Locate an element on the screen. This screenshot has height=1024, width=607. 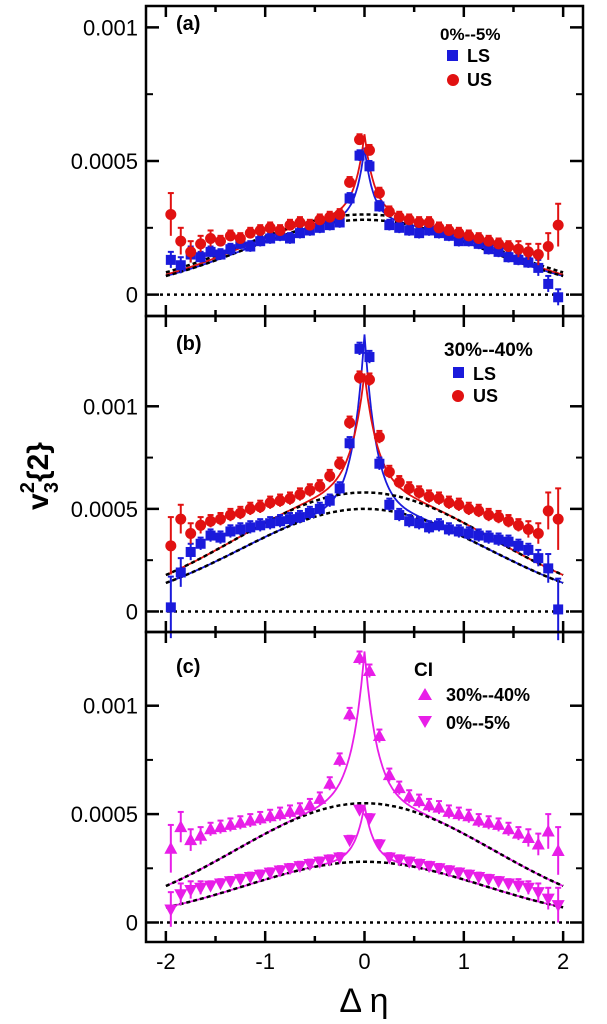
y-axis-title: v2 3{2} is located at coordinates (40, 476).